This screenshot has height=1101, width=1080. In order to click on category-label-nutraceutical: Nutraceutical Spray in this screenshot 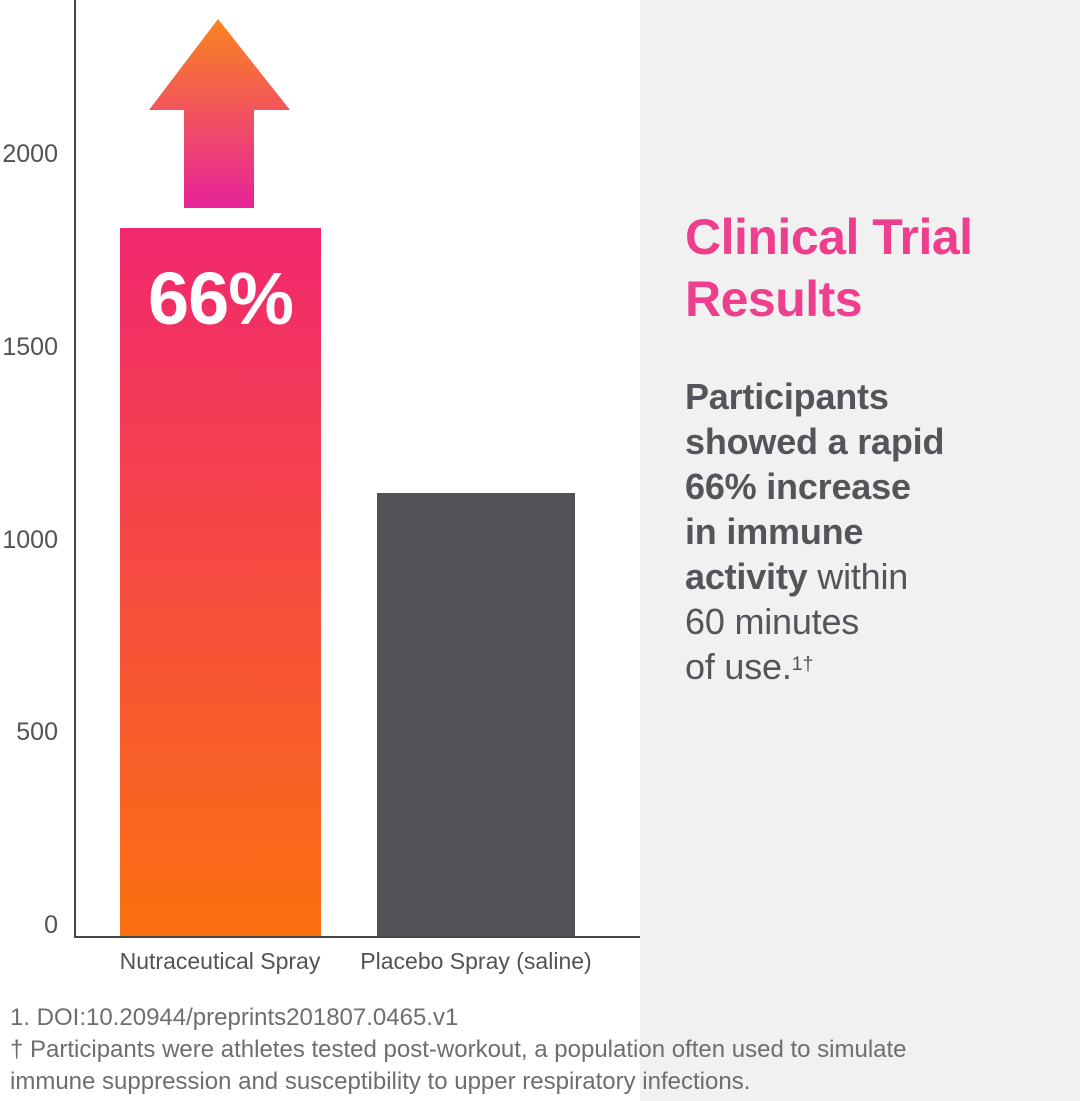, I will do `click(220, 961)`.